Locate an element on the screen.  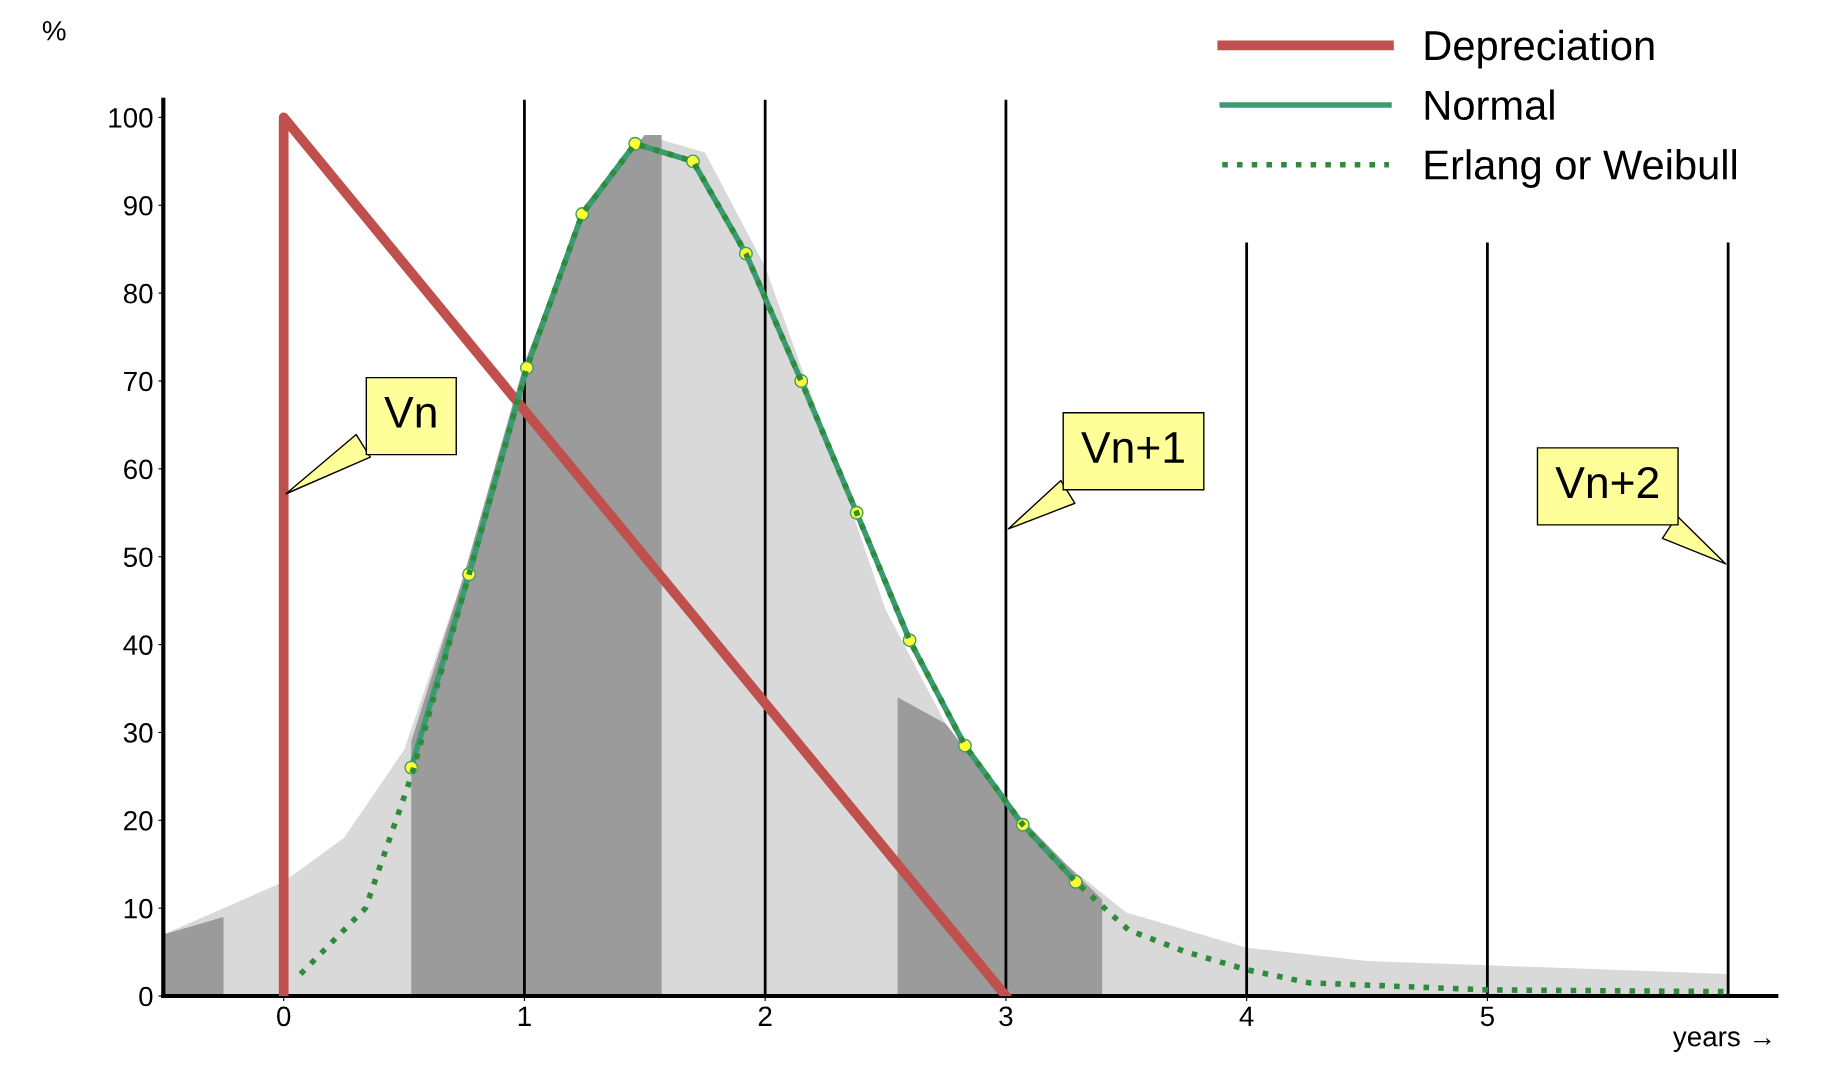
legend-label: Depreciation is located at coordinates (1539, 49).